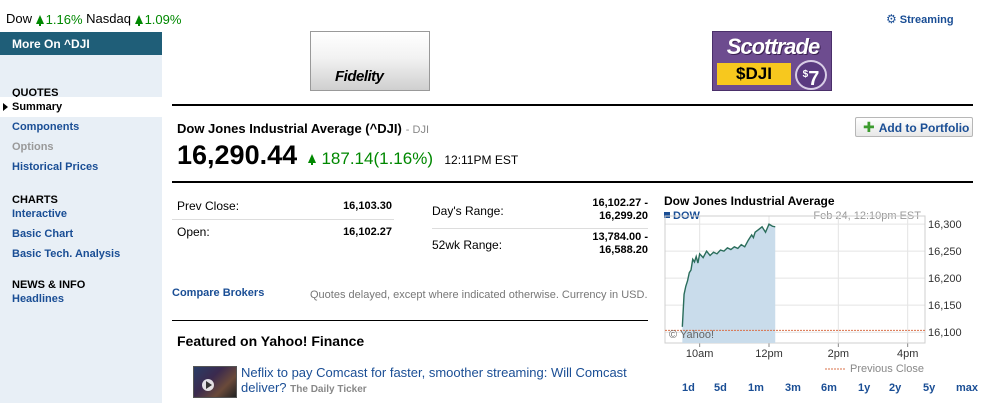 The width and height of the screenshot is (986, 403). I want to click on featured-source: The Daily Ticker, so click(328, 389).